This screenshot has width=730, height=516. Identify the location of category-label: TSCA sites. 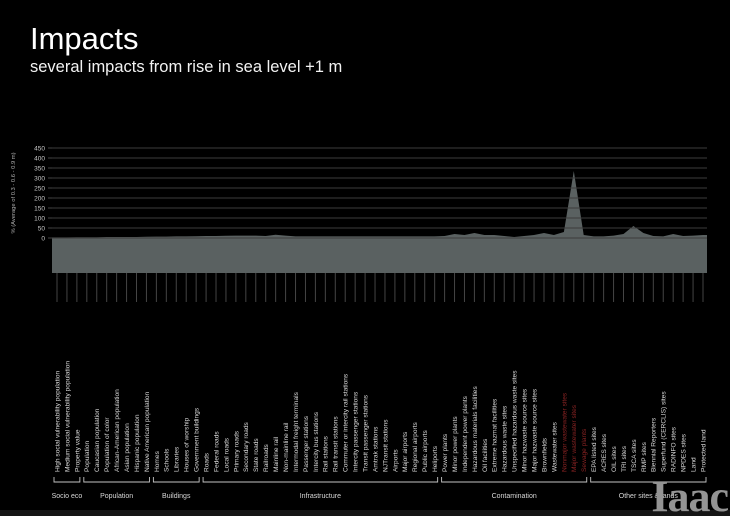
(634, 455).